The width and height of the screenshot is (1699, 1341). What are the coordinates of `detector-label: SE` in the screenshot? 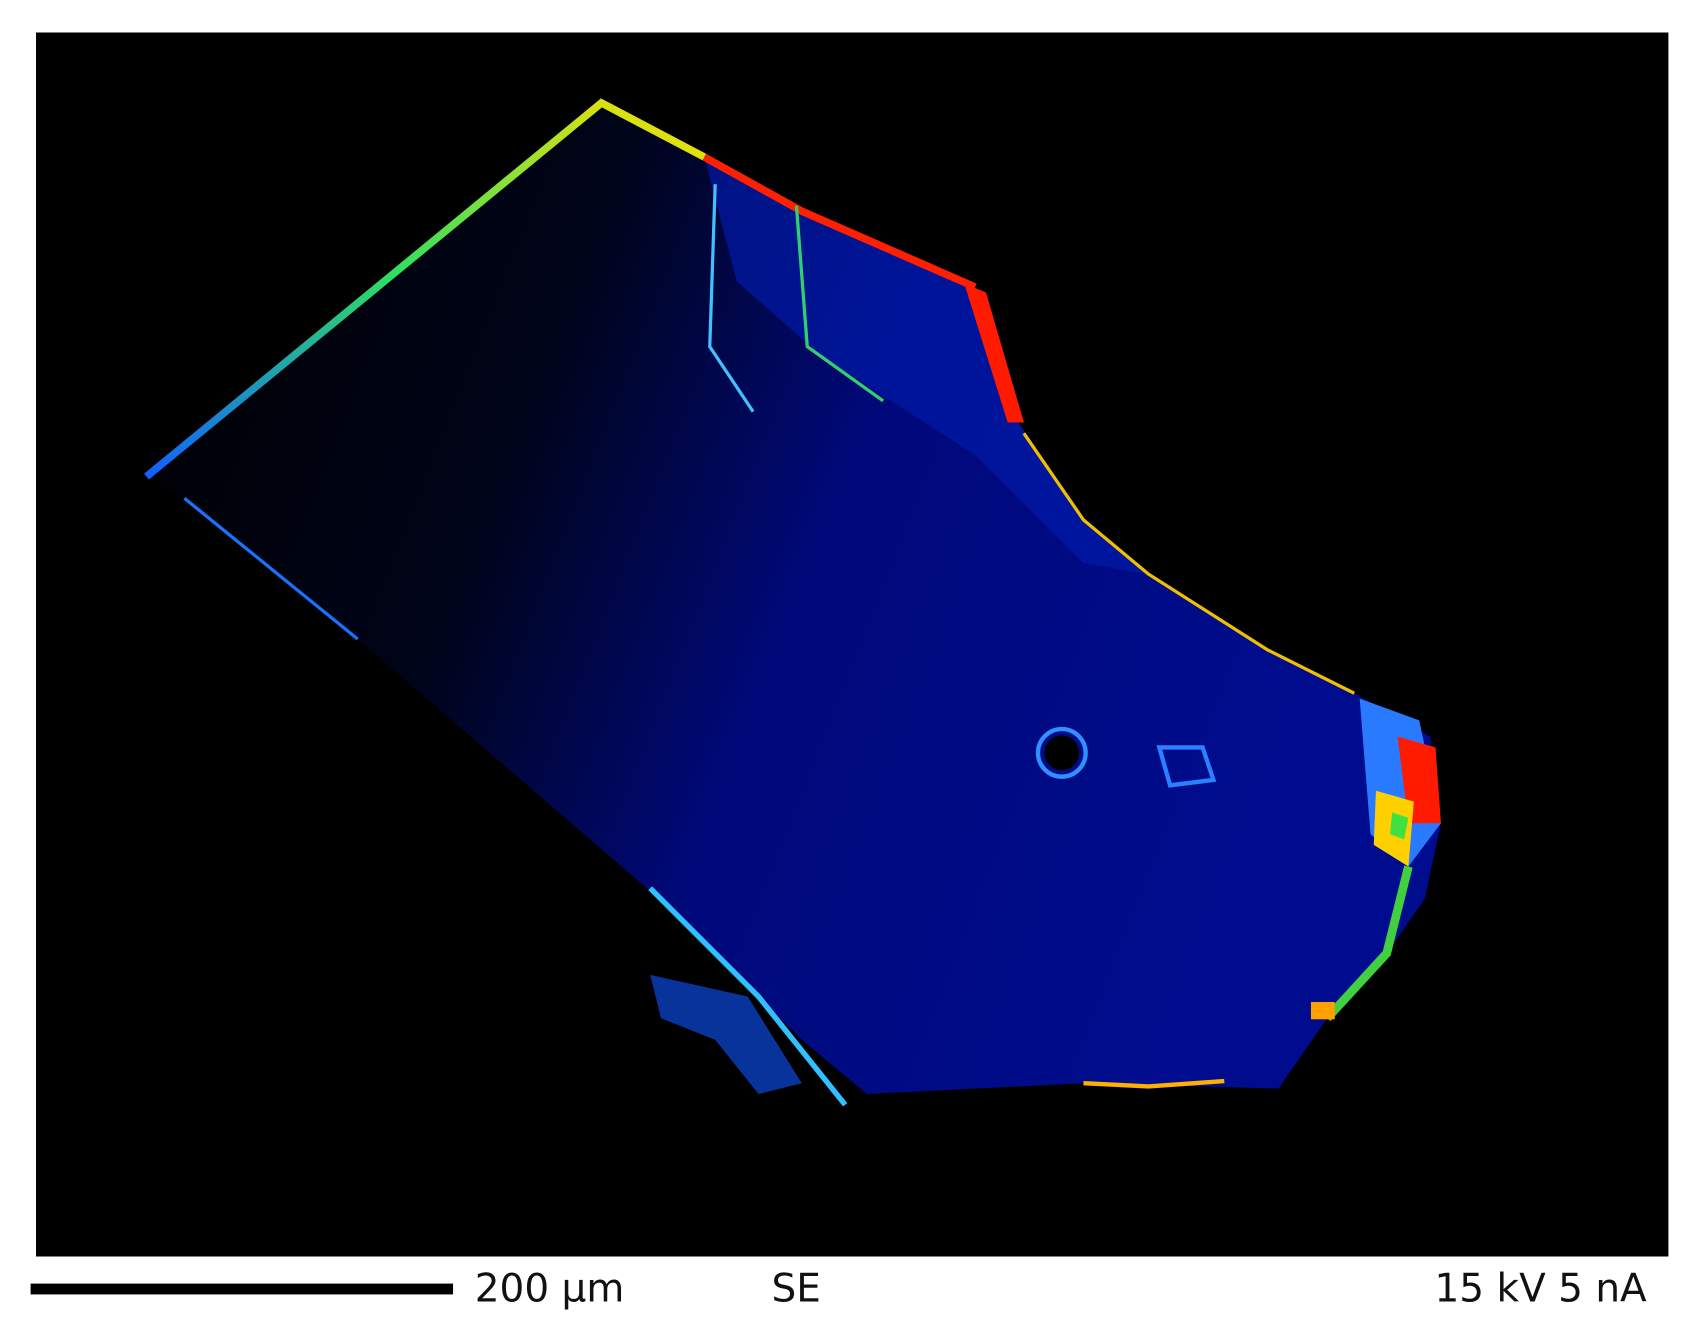 It's located at (796, 1289).